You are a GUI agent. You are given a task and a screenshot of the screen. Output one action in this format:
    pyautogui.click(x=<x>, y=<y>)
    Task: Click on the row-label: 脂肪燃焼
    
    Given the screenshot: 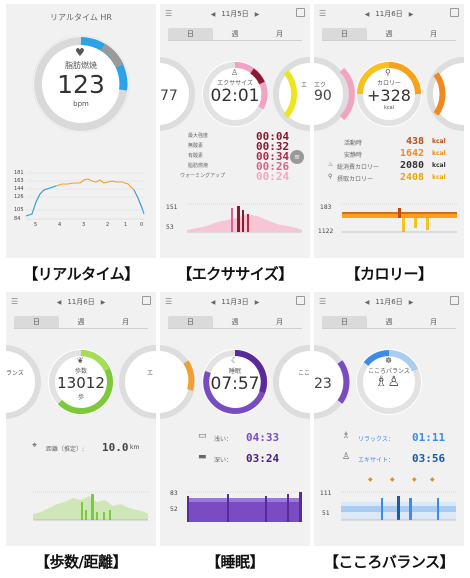 What is the action you would take?
    pyautogui.click(x=198, y=166)
    